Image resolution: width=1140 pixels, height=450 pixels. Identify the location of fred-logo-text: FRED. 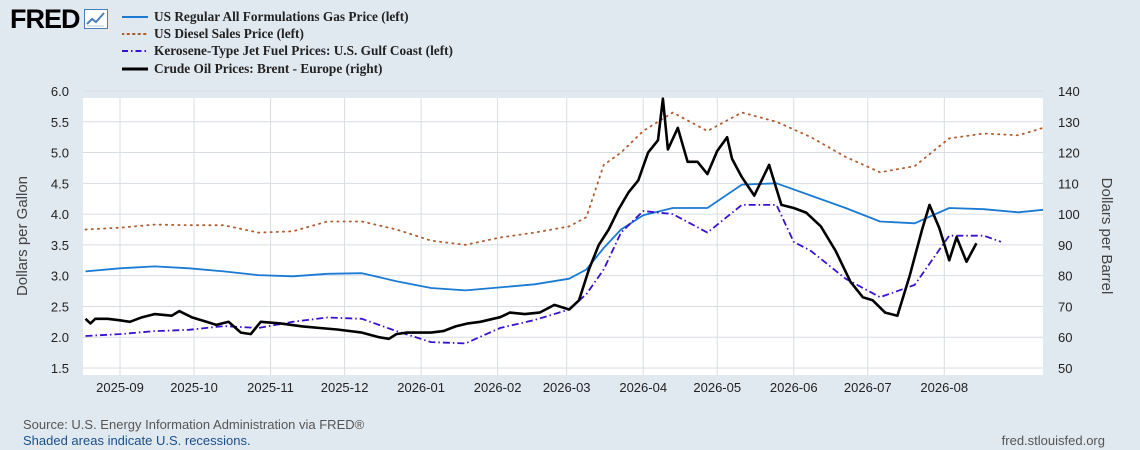
(45, 19).